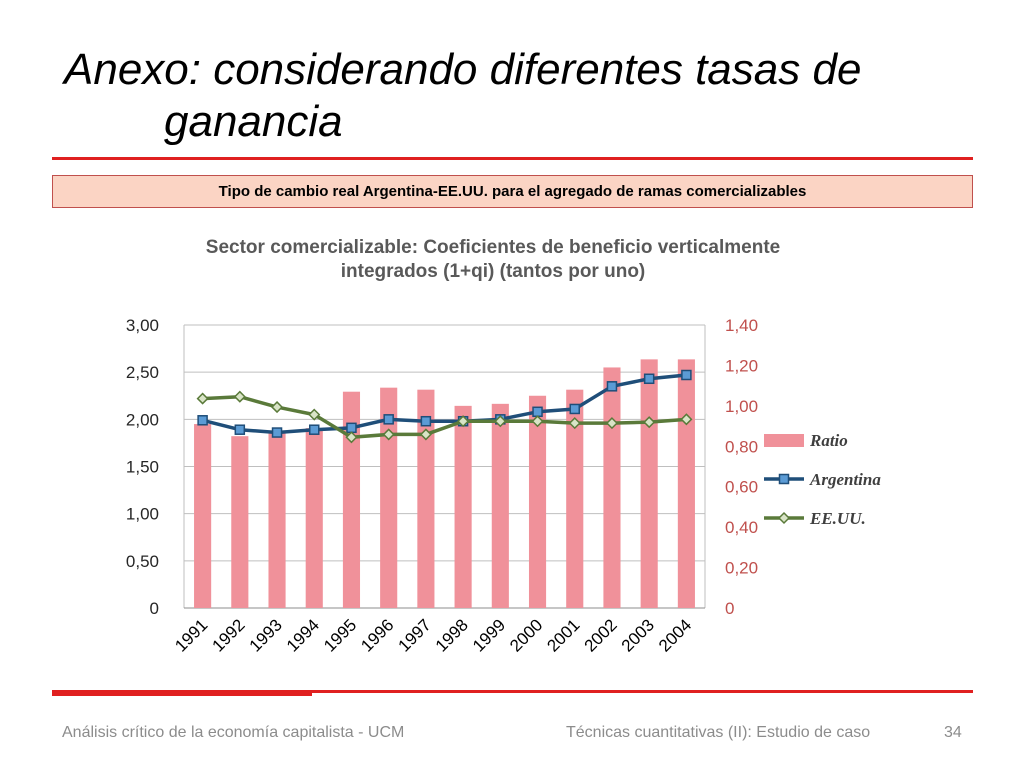 The width and height of the screenshot is (1024, 768). I want to click on point-argentina-2000, so click(537, 412).